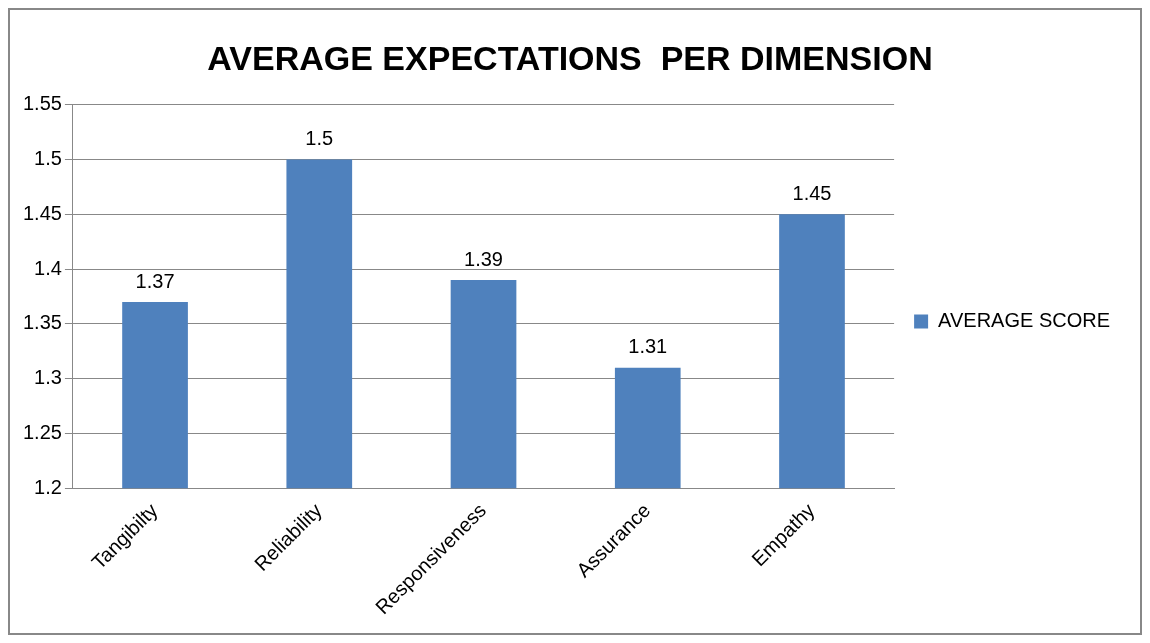 This screenshot has height=643, width=1150. What do you see at coordinates (42, 322) in the screenshot?
I see `y-tick-label: 1.35` at bounding box center [42, 322].